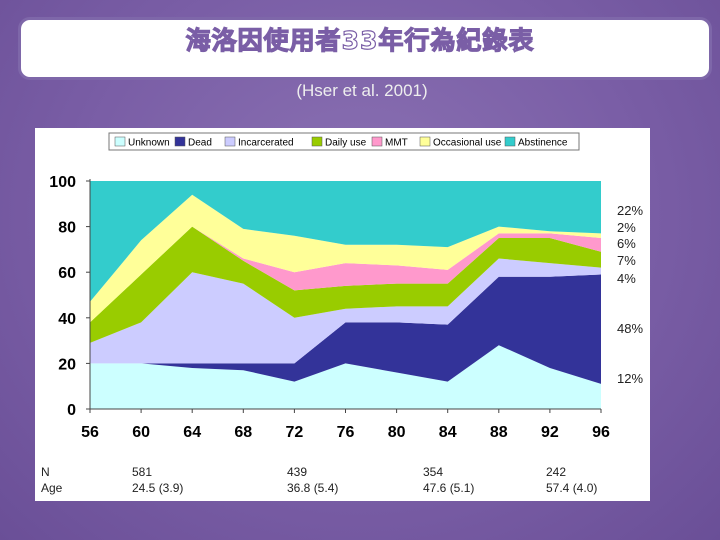 The width and height of the screenshot is (720, 540). Describe the element at coordinates (45, 472) in the screenshot. I see `table-n-label: N` at that location.